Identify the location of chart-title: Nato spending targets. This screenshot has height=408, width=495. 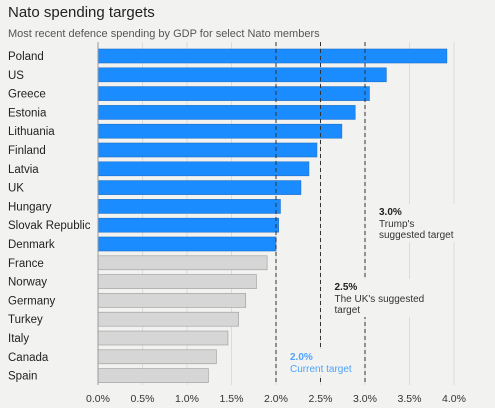
(81, 12).